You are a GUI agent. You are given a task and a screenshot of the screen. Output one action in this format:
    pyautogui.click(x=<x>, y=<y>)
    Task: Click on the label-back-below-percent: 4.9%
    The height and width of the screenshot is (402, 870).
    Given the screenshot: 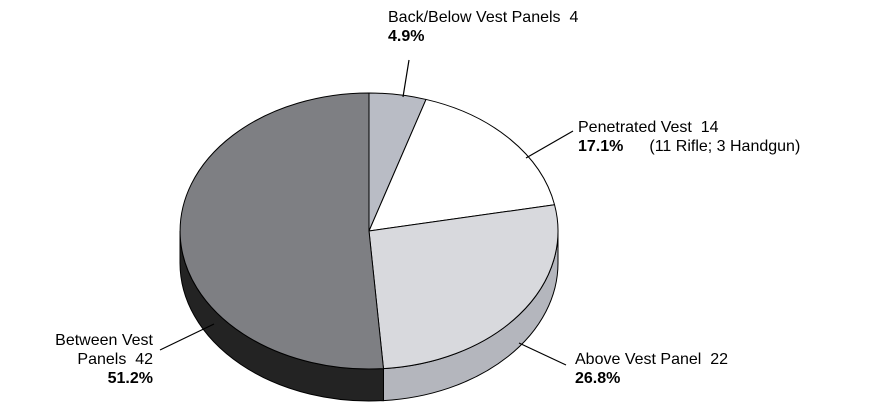 What is the action you would take?
    pyautogui.click(x=406, y=36)
    